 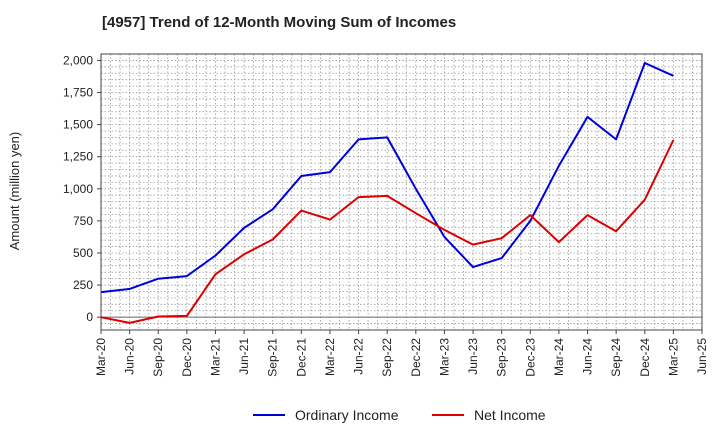 What do you see at coordinates (330, 357) in the screenshot?
I see `x-tick-label: Mar-22` at bounding box center [330, 357].